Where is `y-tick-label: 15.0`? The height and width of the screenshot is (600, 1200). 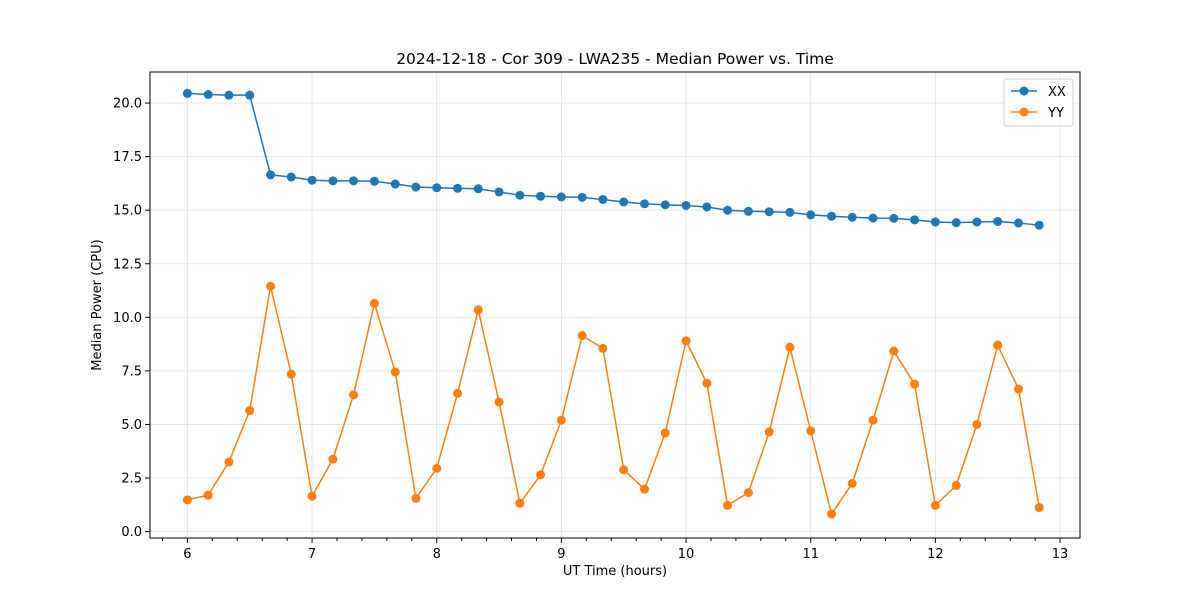
y-tick-label: 15.0 is located at coordinates (127, 211).